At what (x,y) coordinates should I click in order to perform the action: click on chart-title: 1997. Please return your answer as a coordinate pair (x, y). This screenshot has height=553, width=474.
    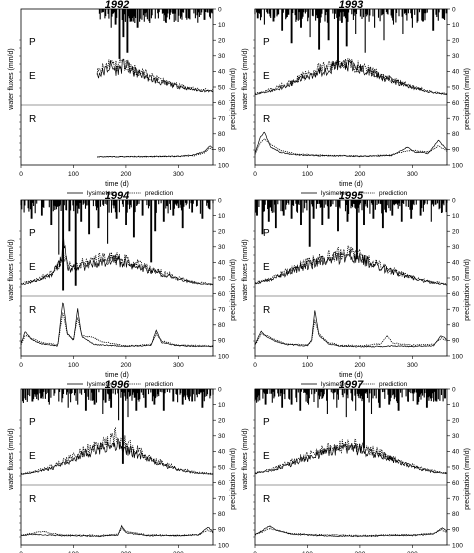
    Looking at the image, I should click on (351, 385).